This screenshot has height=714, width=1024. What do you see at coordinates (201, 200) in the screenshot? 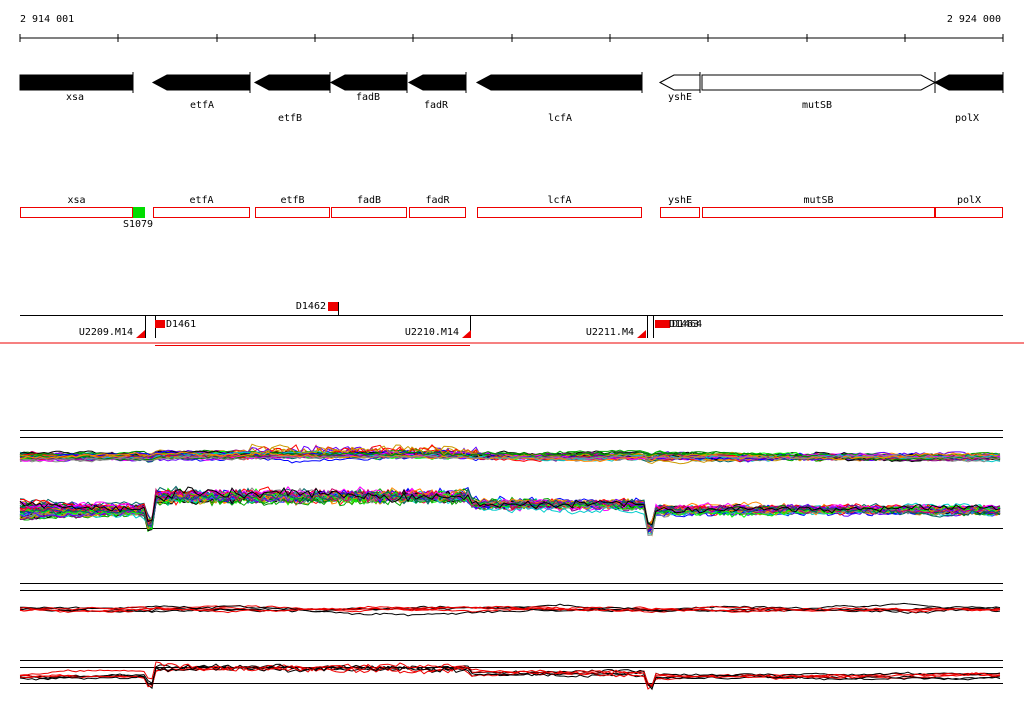
I see `region-label: etfA` at bounding box center [201, 200].